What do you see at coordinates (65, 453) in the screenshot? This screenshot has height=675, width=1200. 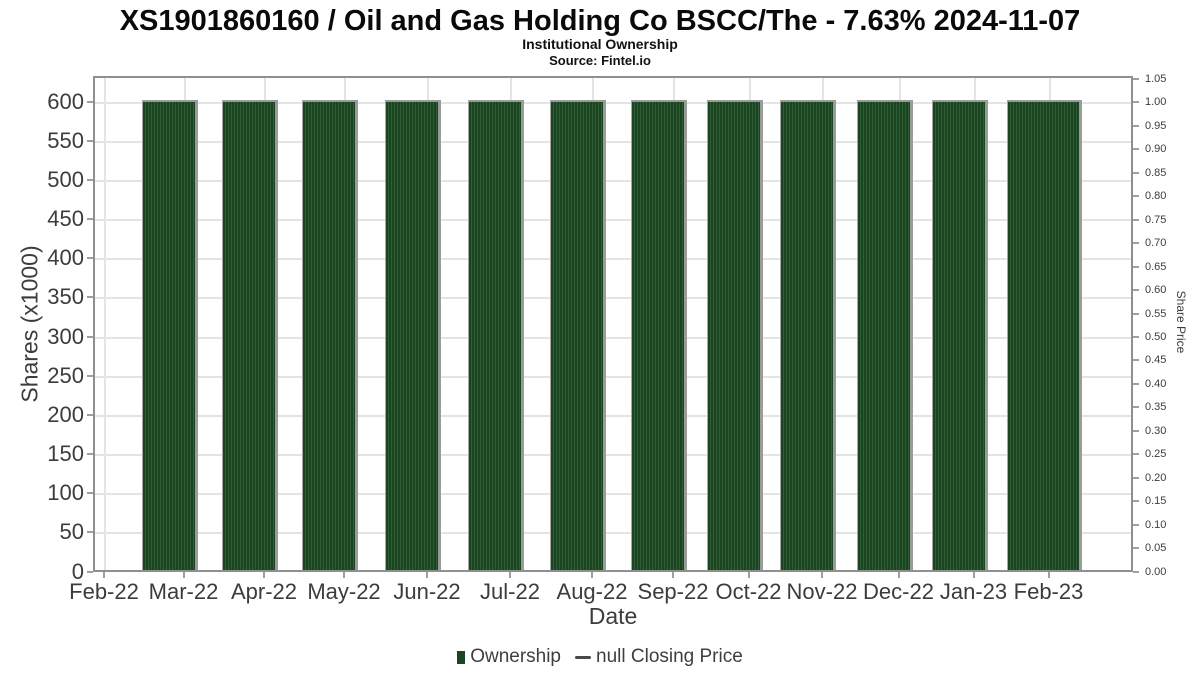 I see `y-left-tick-label: 150` at bounding box center [65, 453].